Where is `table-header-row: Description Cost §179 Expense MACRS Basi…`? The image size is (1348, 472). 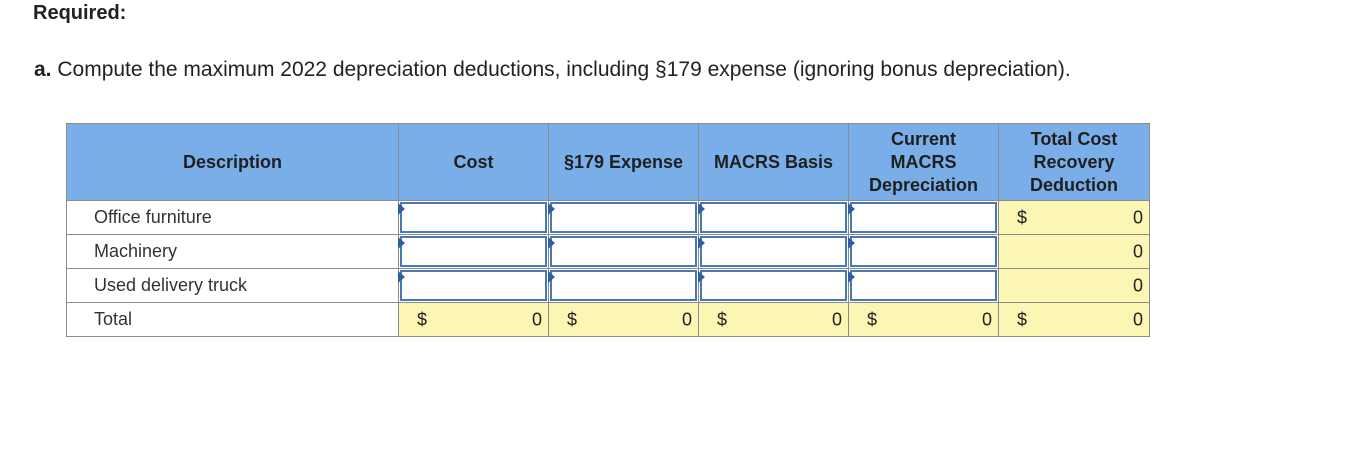
table-header-row: Description Cost §179 Expense MACRS Basi… is located at coordinates (608, 162).